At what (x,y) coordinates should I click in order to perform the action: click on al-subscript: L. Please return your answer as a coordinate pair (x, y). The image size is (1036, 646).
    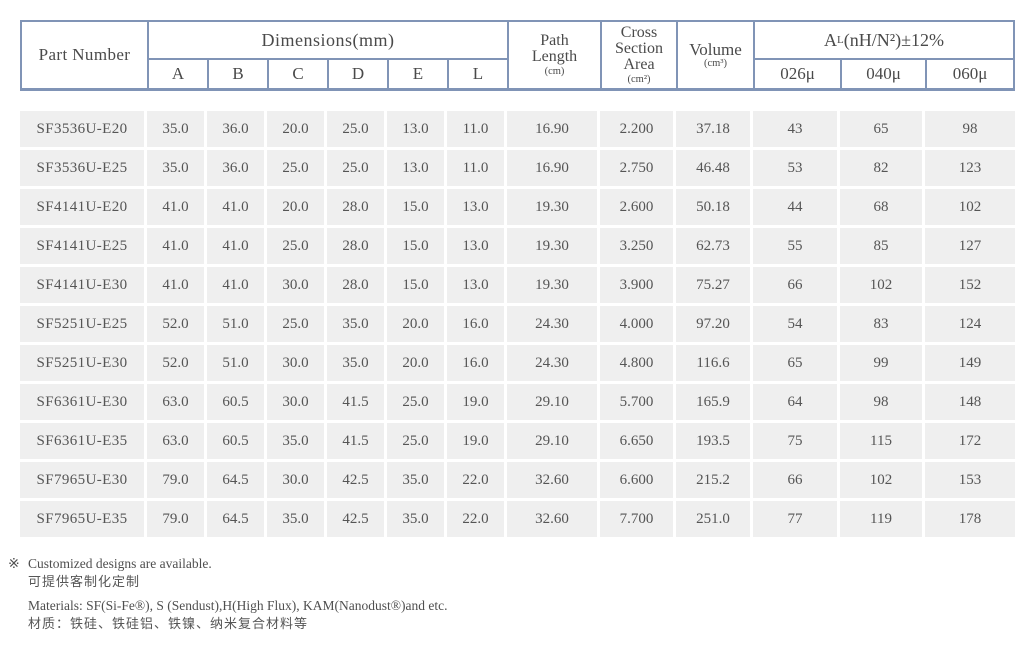
    Looking at the image, I should click on (840, 40).